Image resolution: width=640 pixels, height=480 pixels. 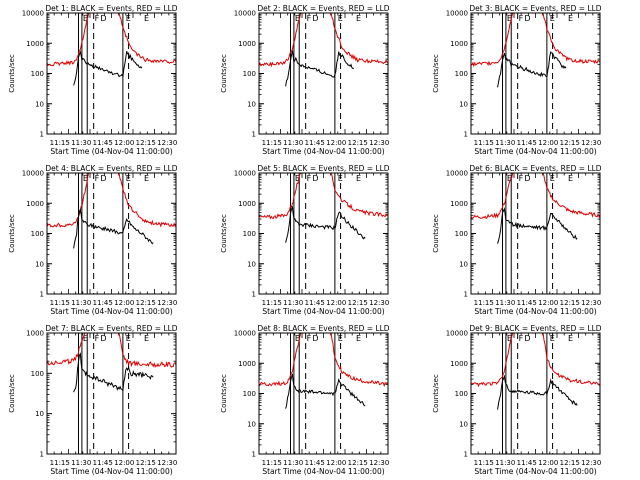 I want to click on panel-title: Det 4: BLACK = Events, RED = LLD, so click(x=111, y=168).